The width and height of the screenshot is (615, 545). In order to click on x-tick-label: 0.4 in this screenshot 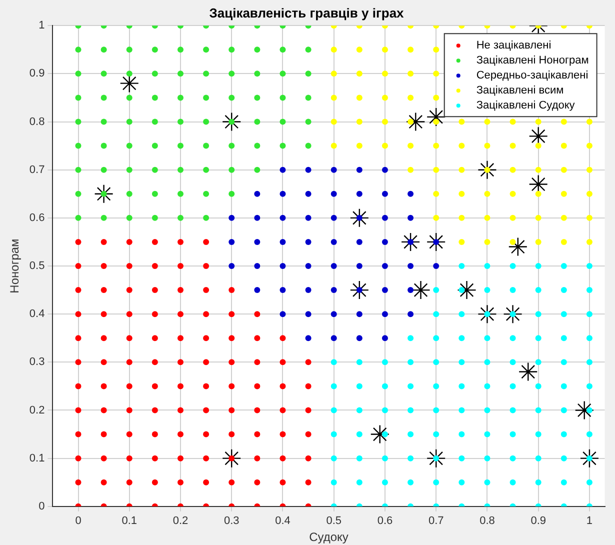, I will do `click(282, 521)`.